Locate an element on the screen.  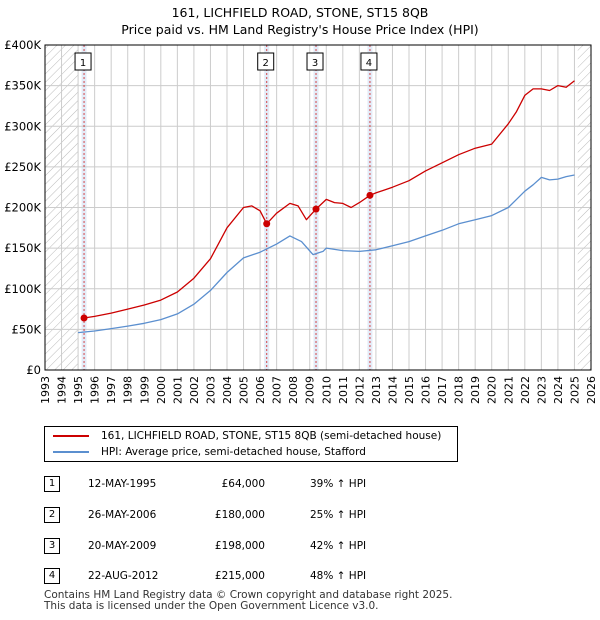
x-tick-label: 2007 is located at coordinates (277, 390).